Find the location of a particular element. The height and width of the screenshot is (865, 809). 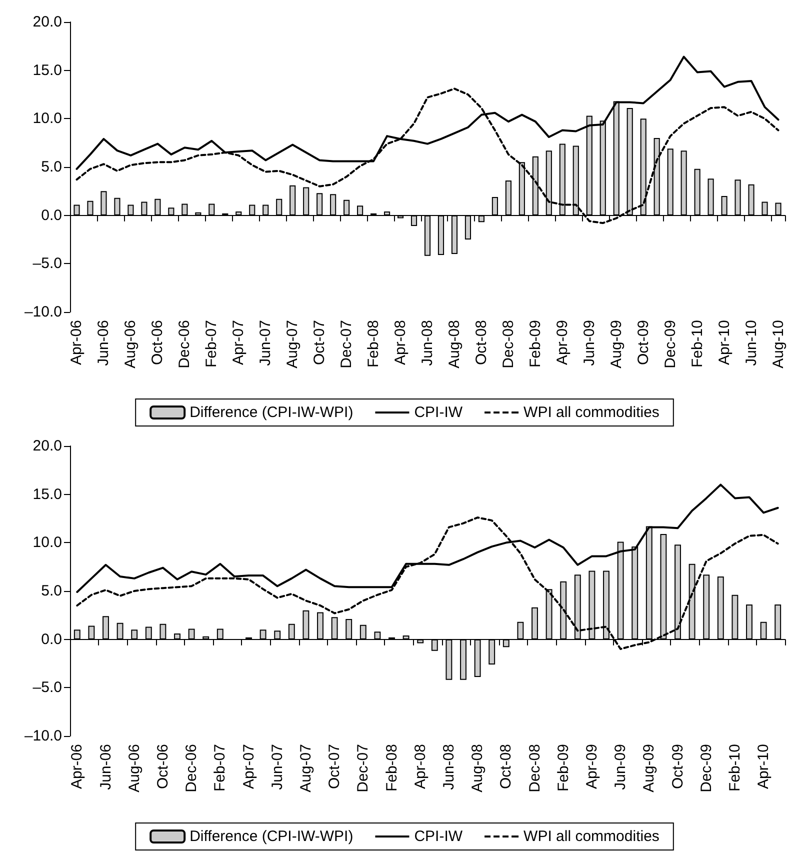

x-tick-label: Jun-10 is located at coordinates (751, 343).